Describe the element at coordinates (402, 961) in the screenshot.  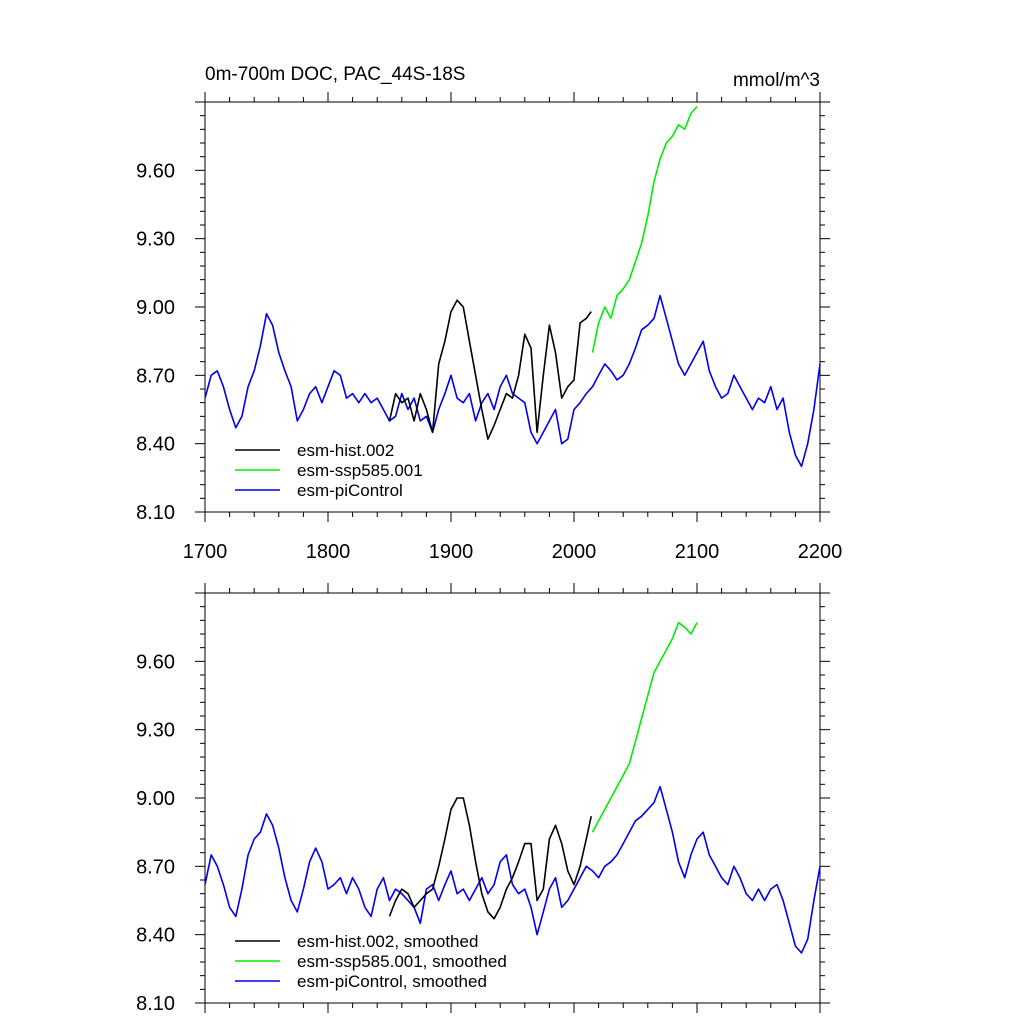
I see `legend-label: esm-ssp585.001, smoothed` at that location.